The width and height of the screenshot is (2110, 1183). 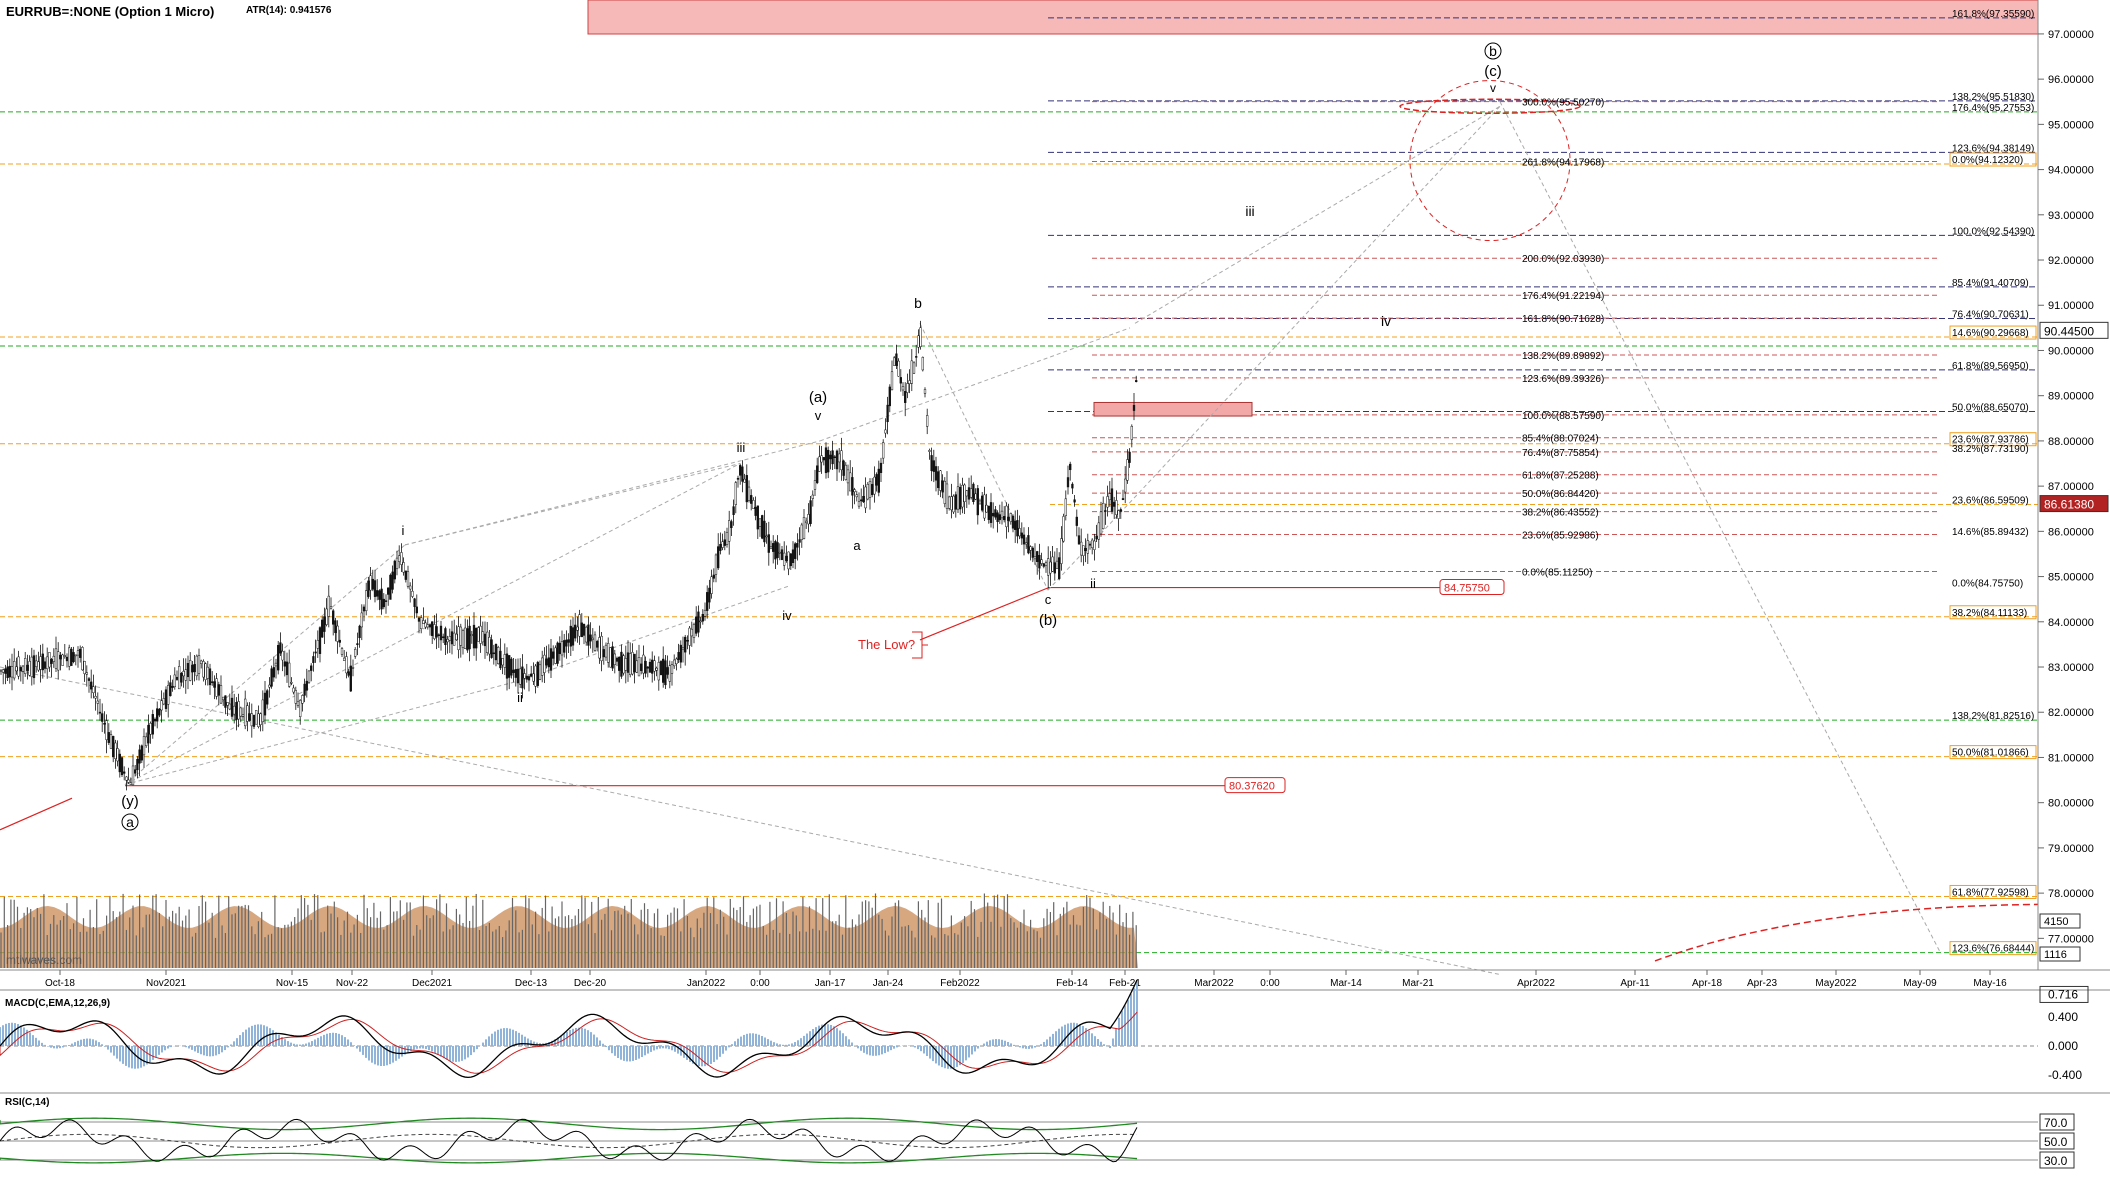 What do you see at coordinates (569, 1124) in the screenshot?
I see `rsi-upper-band` at bounding box center [569, 1124].